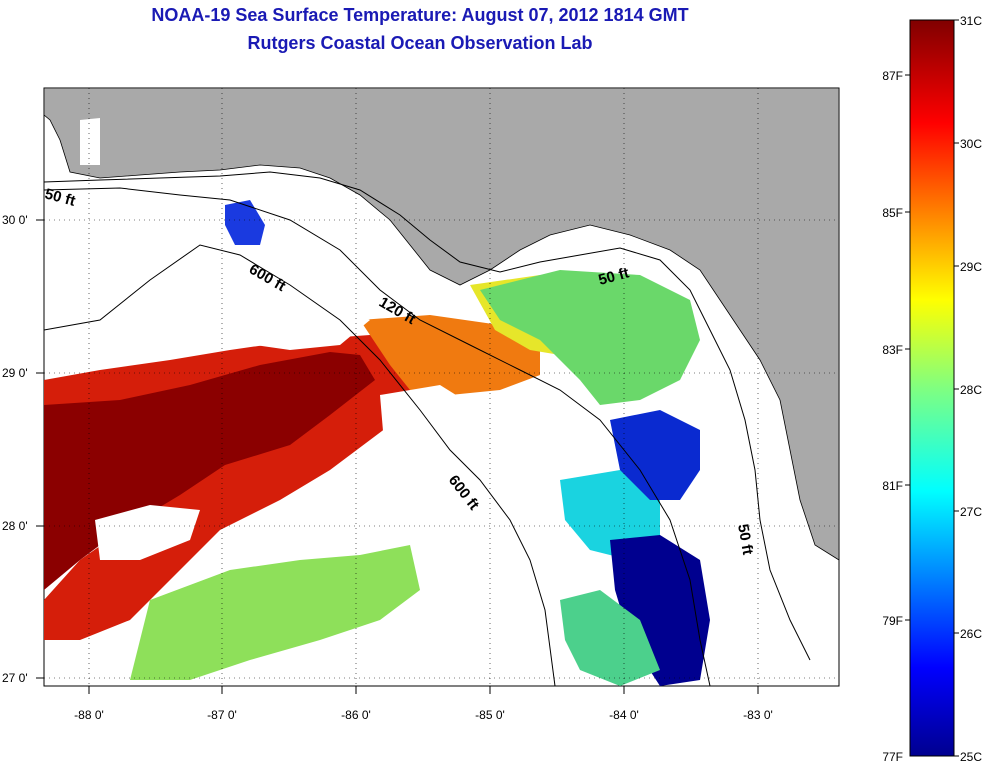  What do you see at coordinates (15, 678) in the screenshot?
I see `lat-label: 27 0'` at bounding box center [15, 678].